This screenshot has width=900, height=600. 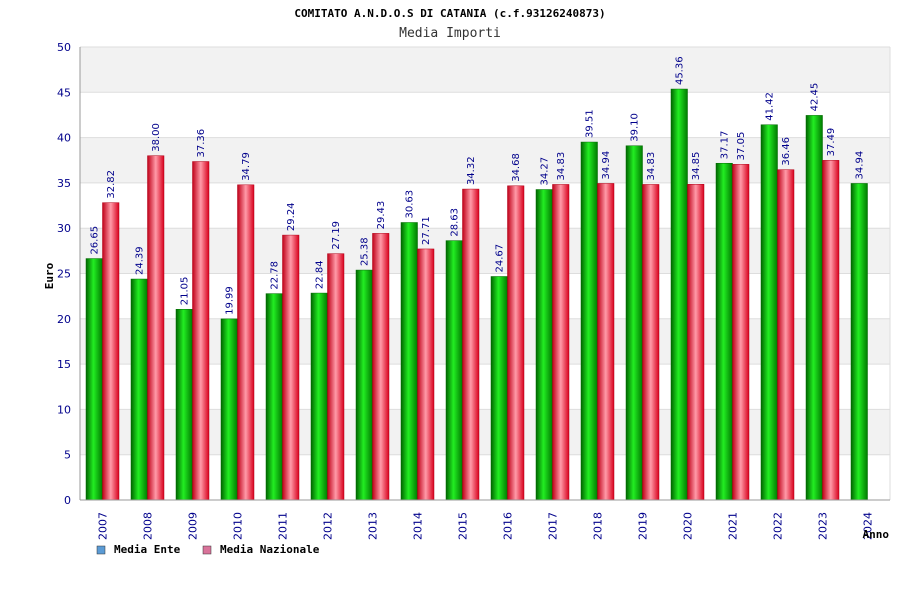 I want to click on value-label-media-nazionale-2010: 34.79, so click(x=246, y=166).